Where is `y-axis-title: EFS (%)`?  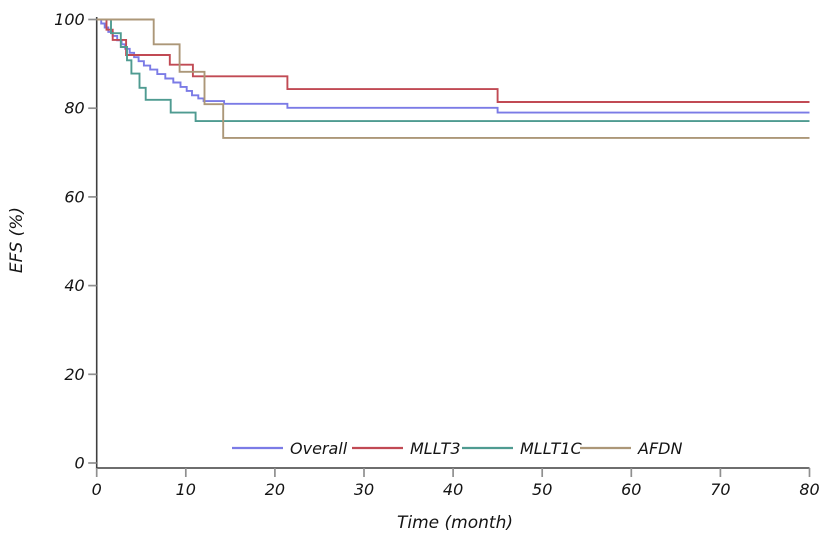 y-axis-title: EFS (%) is located at coordinates (17, 240).